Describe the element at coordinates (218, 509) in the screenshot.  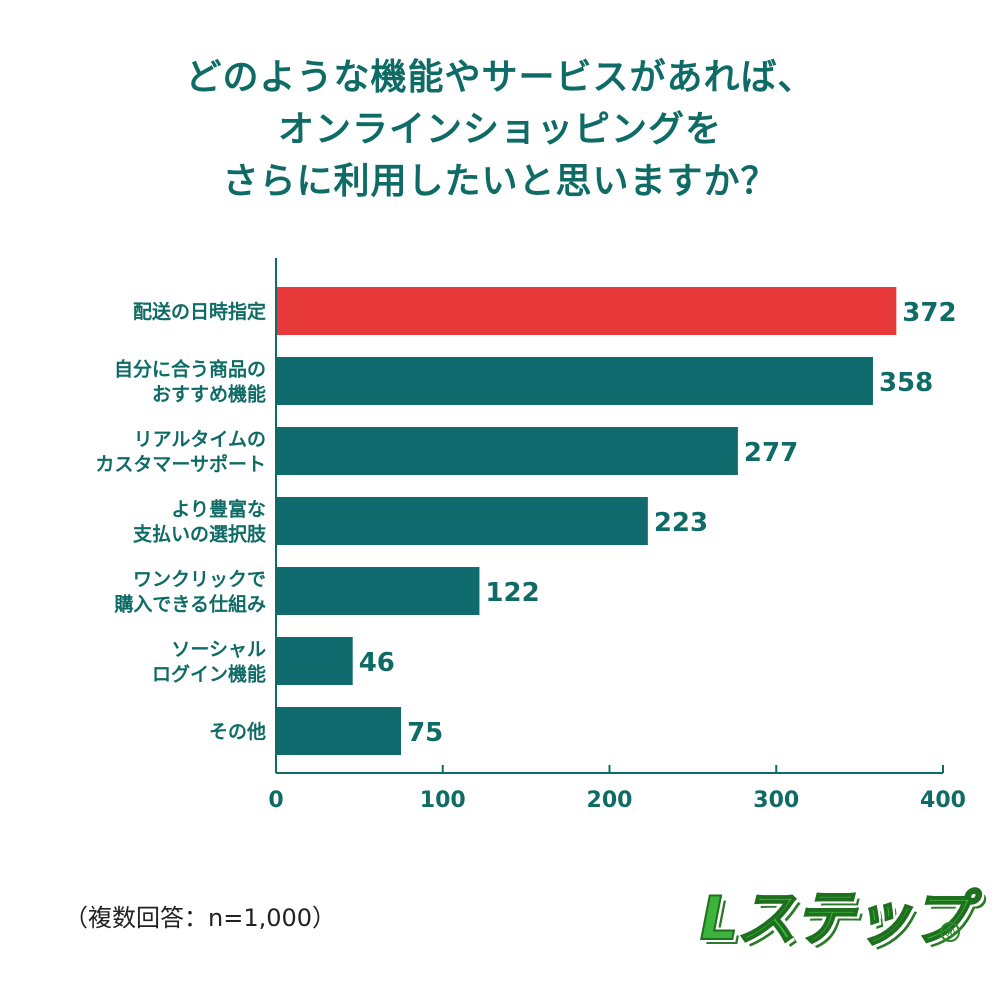
I see `category-label-line: より豊富な` at that location.